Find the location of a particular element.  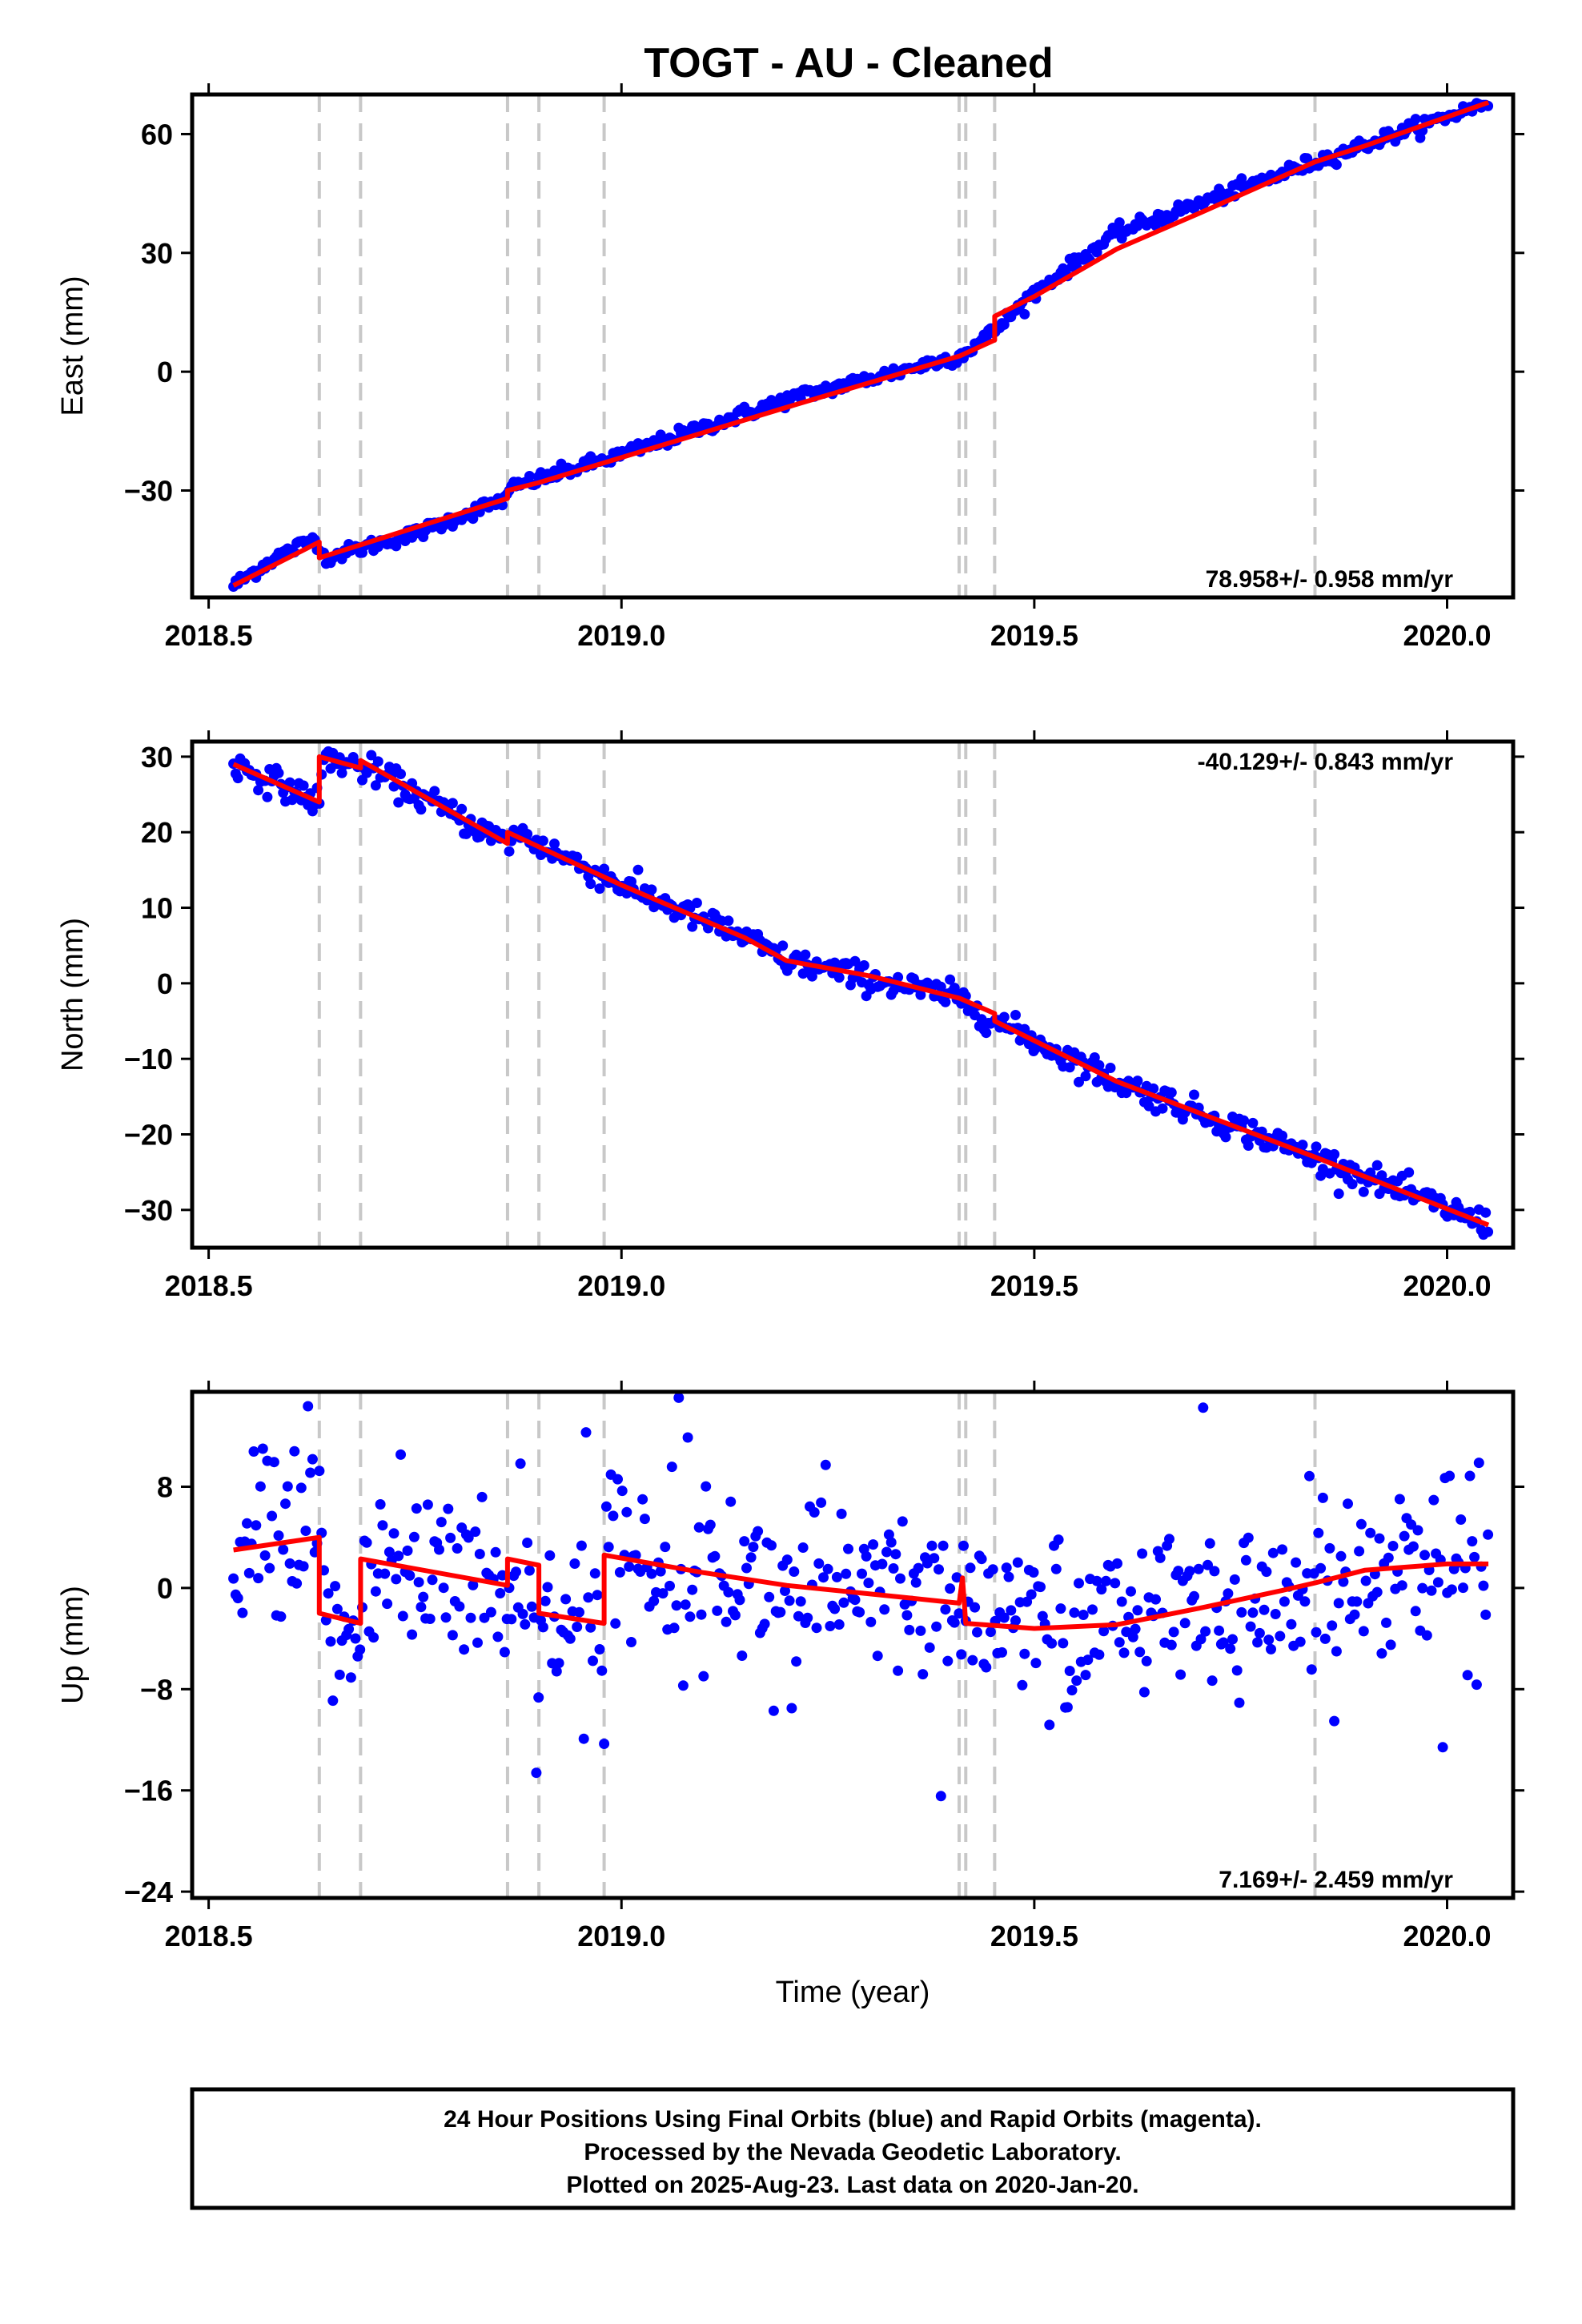

up-points is located at coordinates (861, 1597).